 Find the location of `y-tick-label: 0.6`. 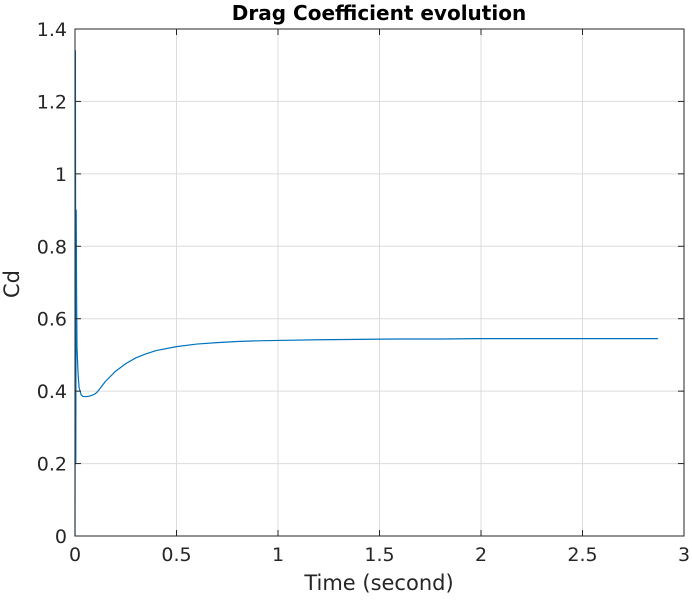

y-tick-label: 0.6 is located at coordinates (52, 320).